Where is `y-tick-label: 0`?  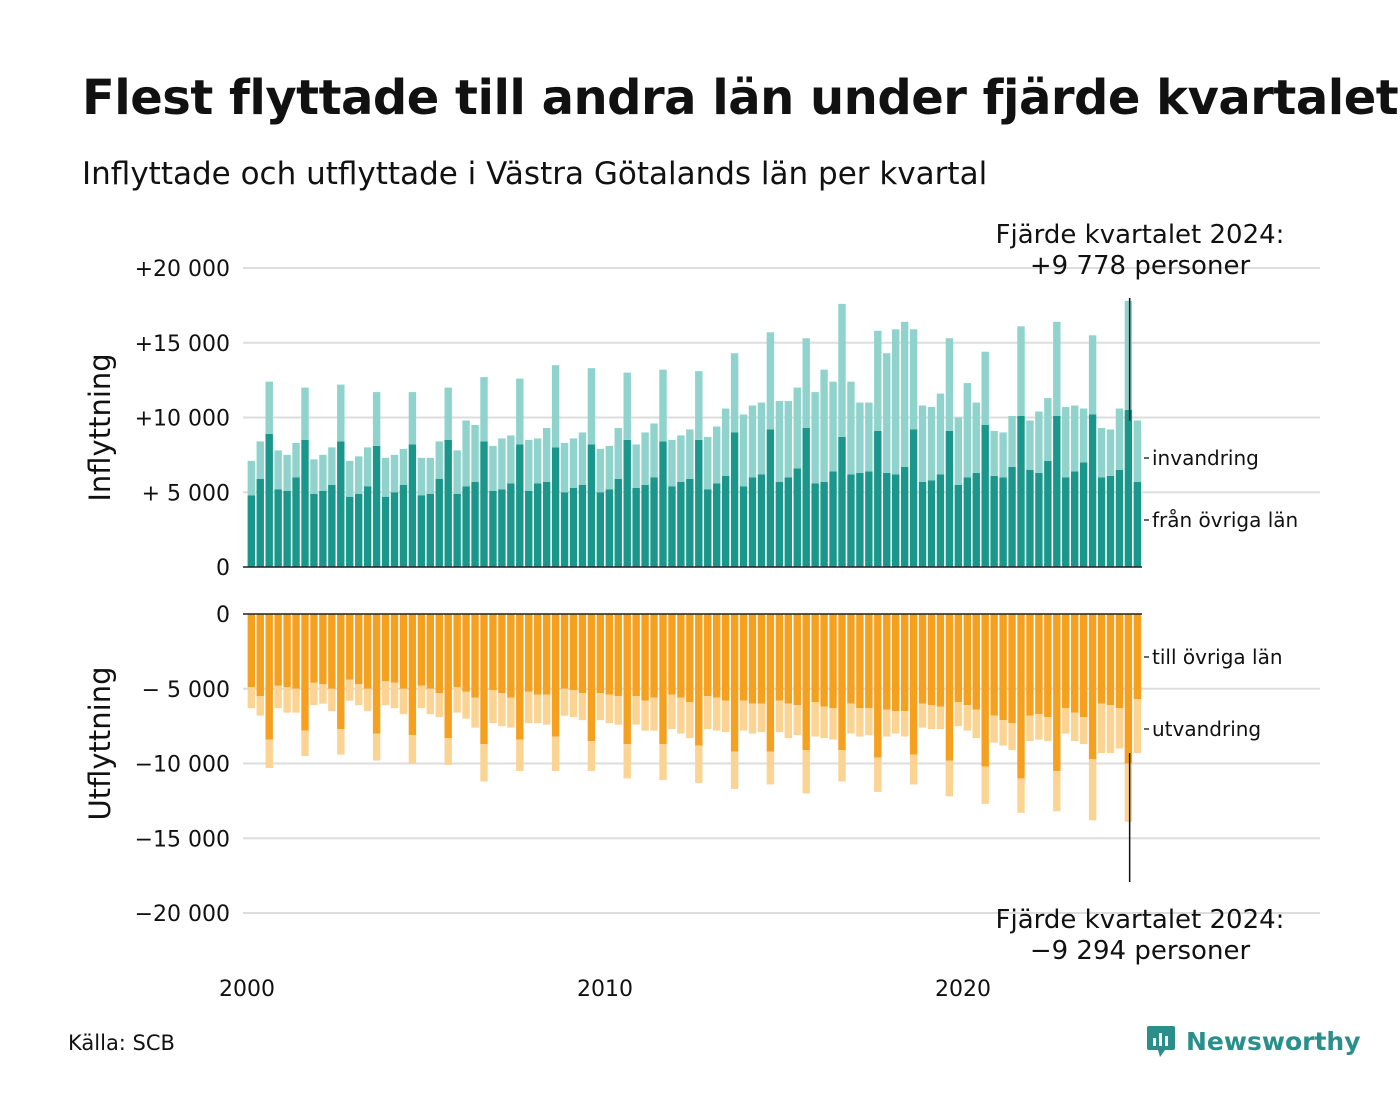 y-tick-label: 0 is located at coordinates (223, 615).